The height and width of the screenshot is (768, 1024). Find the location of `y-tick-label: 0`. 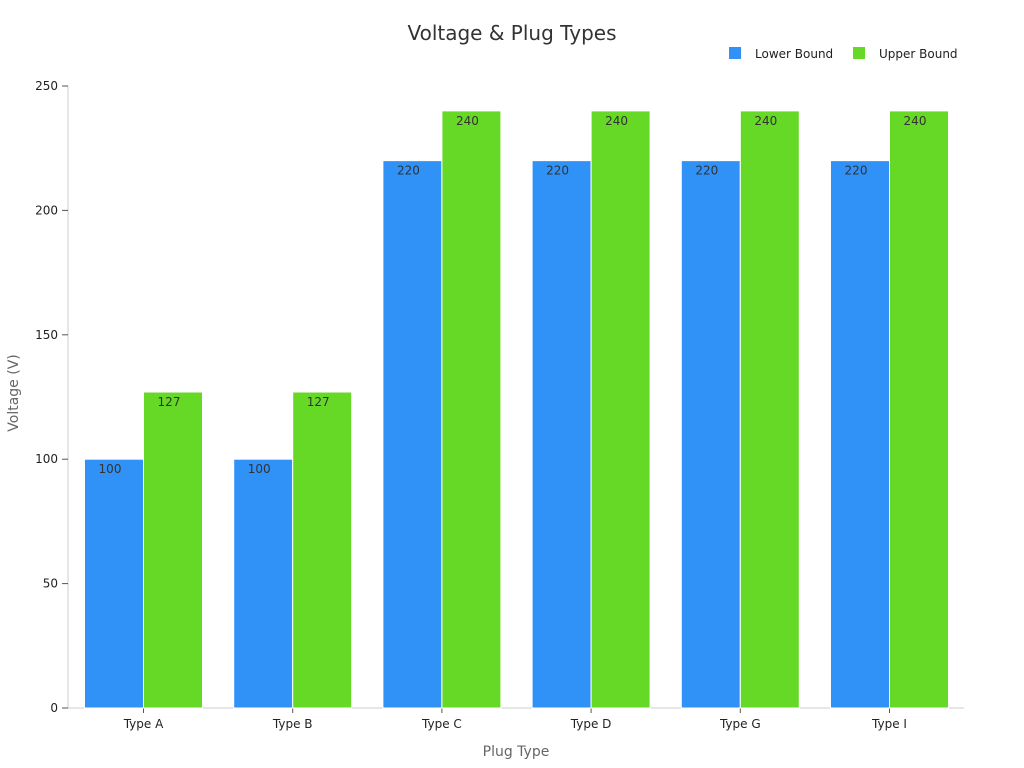

y-tick-label: 0 is located at coordinates (54, 708).